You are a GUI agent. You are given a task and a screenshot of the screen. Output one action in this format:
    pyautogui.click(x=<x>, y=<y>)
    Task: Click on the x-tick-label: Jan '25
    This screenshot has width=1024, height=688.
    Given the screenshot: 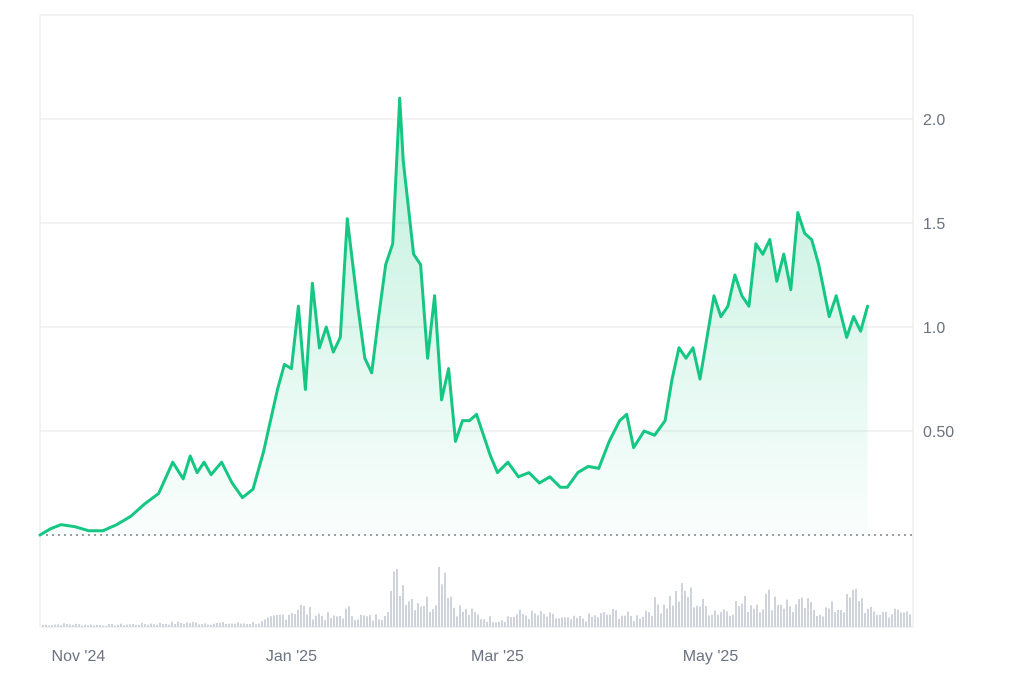 What is the action you would take?
    pyautogui.click(x=291, y=656)
    